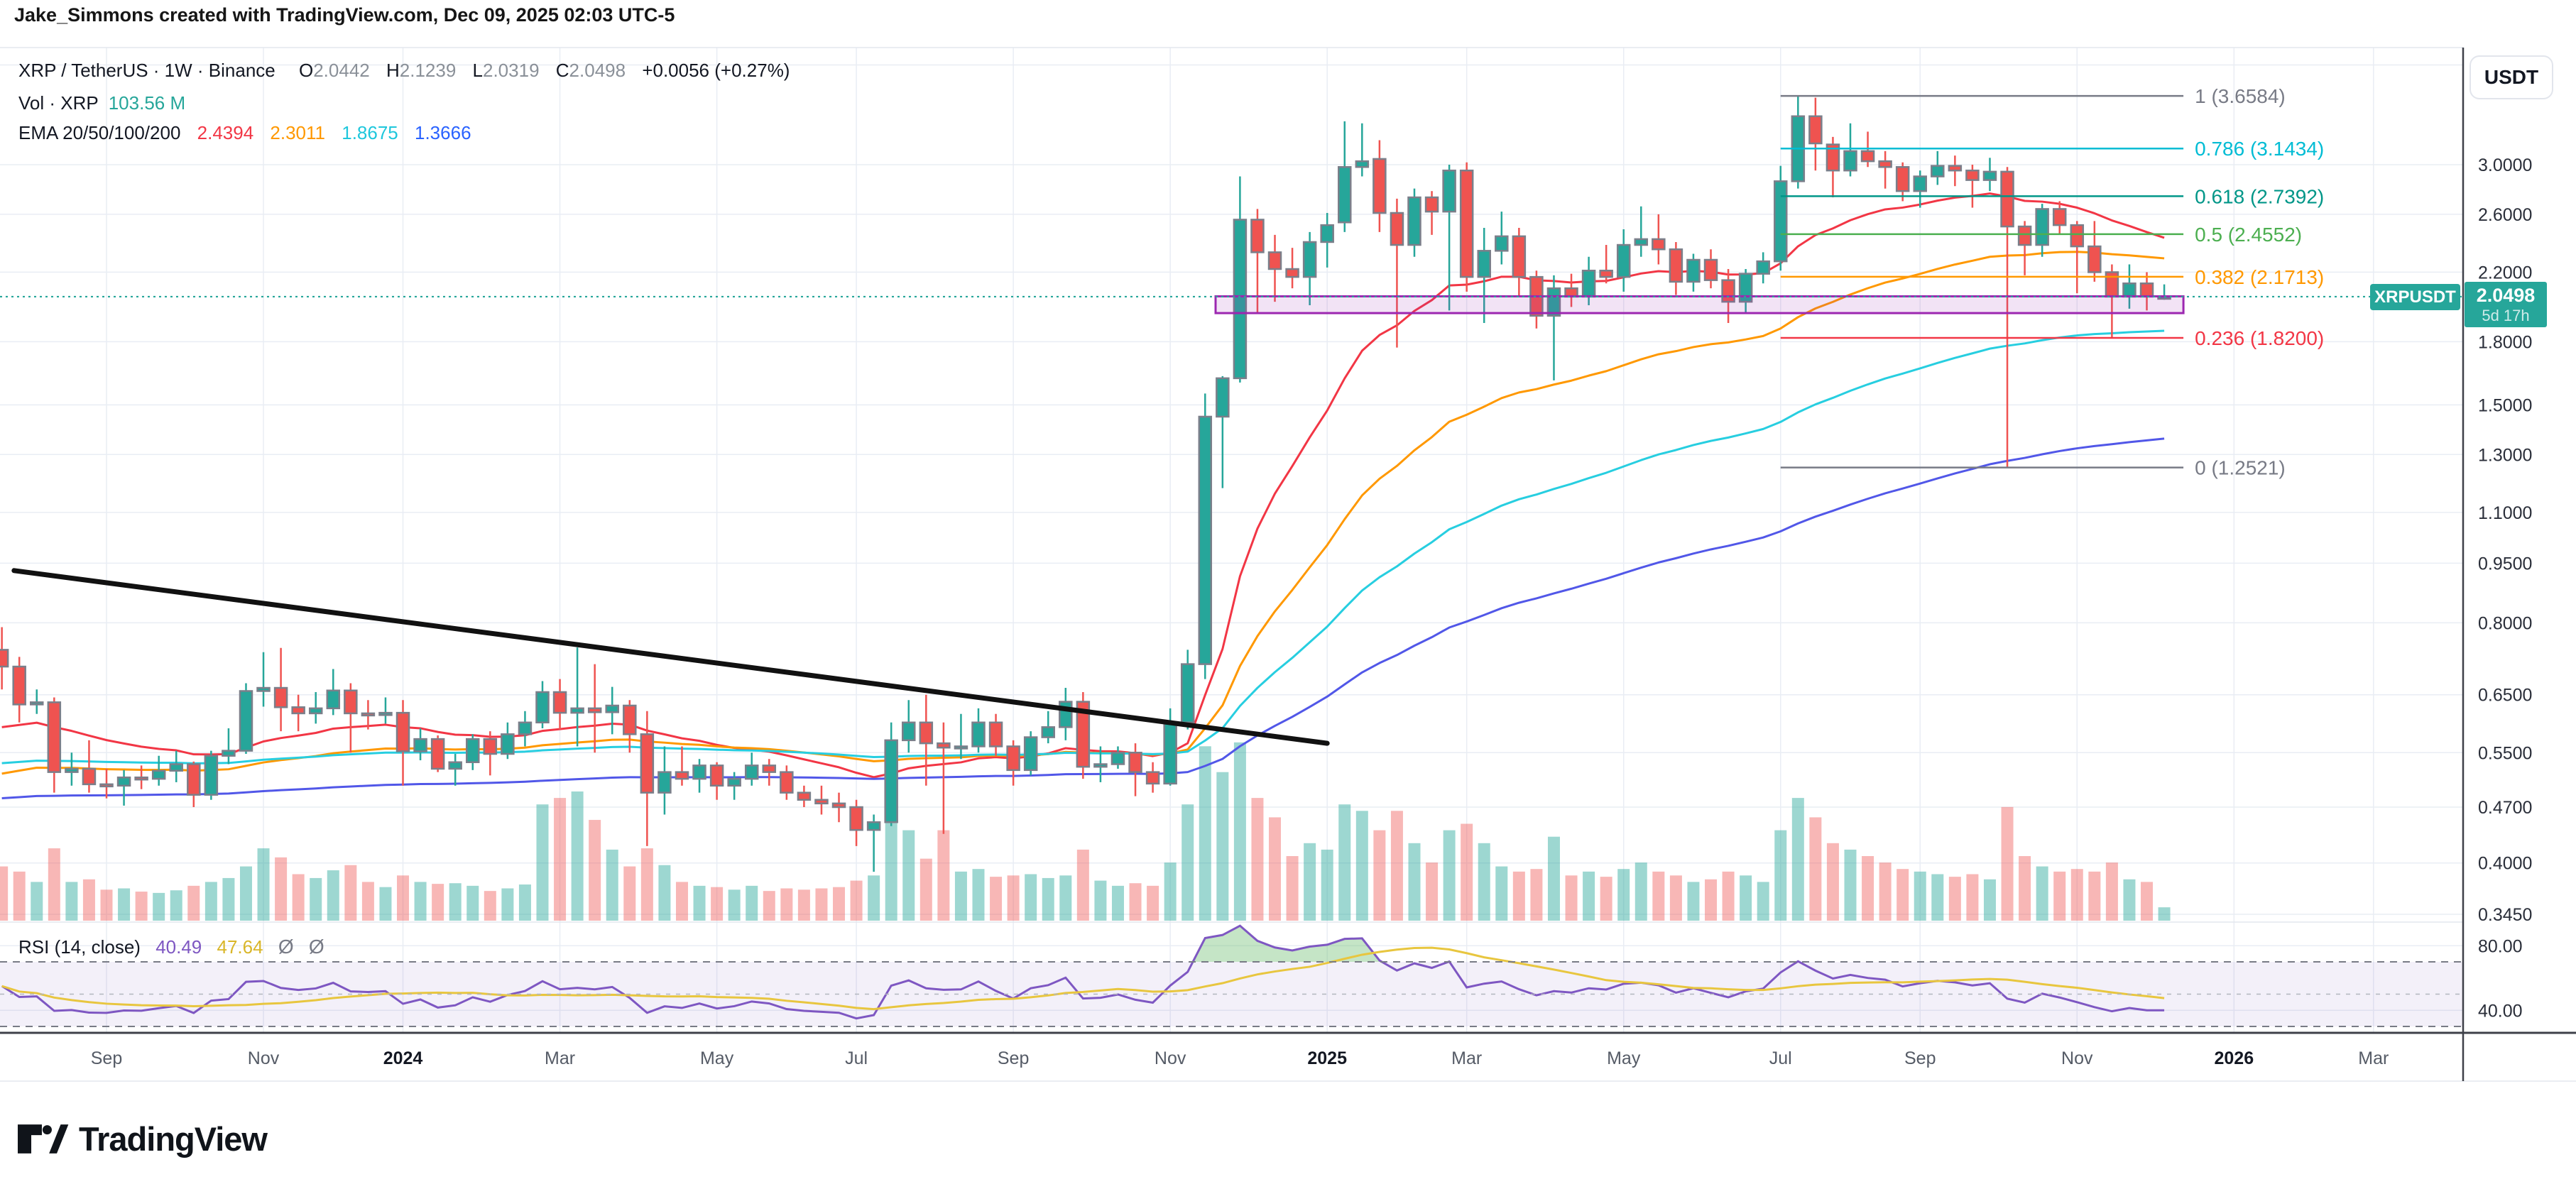 The image size is (2576, 1189). What do you see at coordinates (2505, 405) in the screenshot?
I see `price-tick-label: 1.5000` at bounding box center [2505, 405].